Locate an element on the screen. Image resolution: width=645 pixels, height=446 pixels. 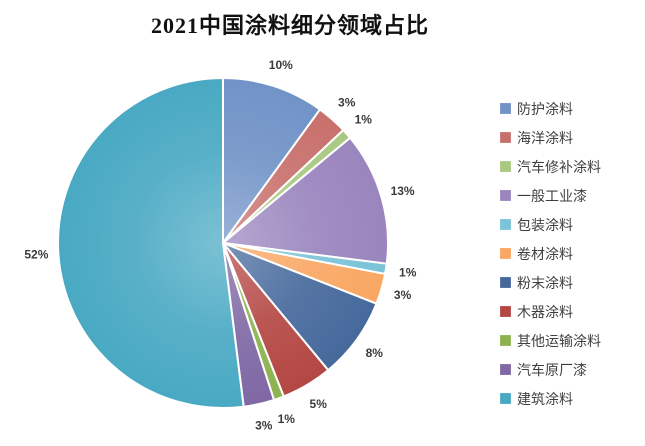
legend-item: 一般工业漆 is located at coordinates (550, 195).